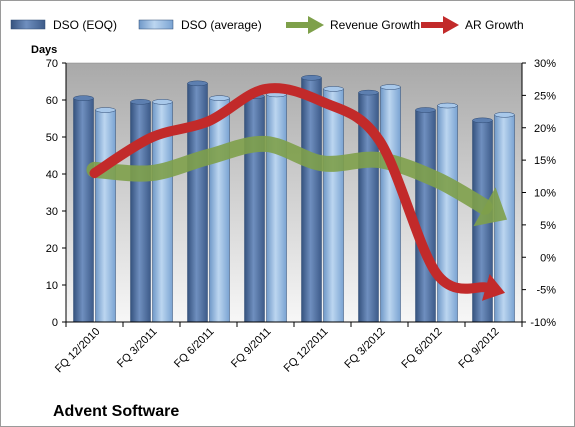 This screenshot has height=427, width=575. What do you see at coordinates (306, 350) in the screenshot?
I see `x-tick-label: FQ 12/2011` at bounding box center [306, 350].